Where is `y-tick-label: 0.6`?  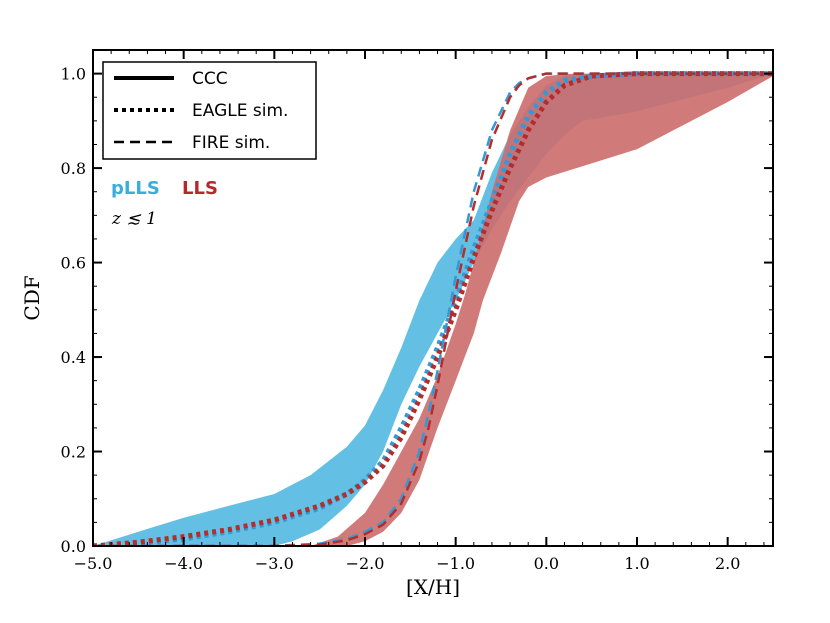
y-tick-label: 0.6 is located at coordinates (73, 263).